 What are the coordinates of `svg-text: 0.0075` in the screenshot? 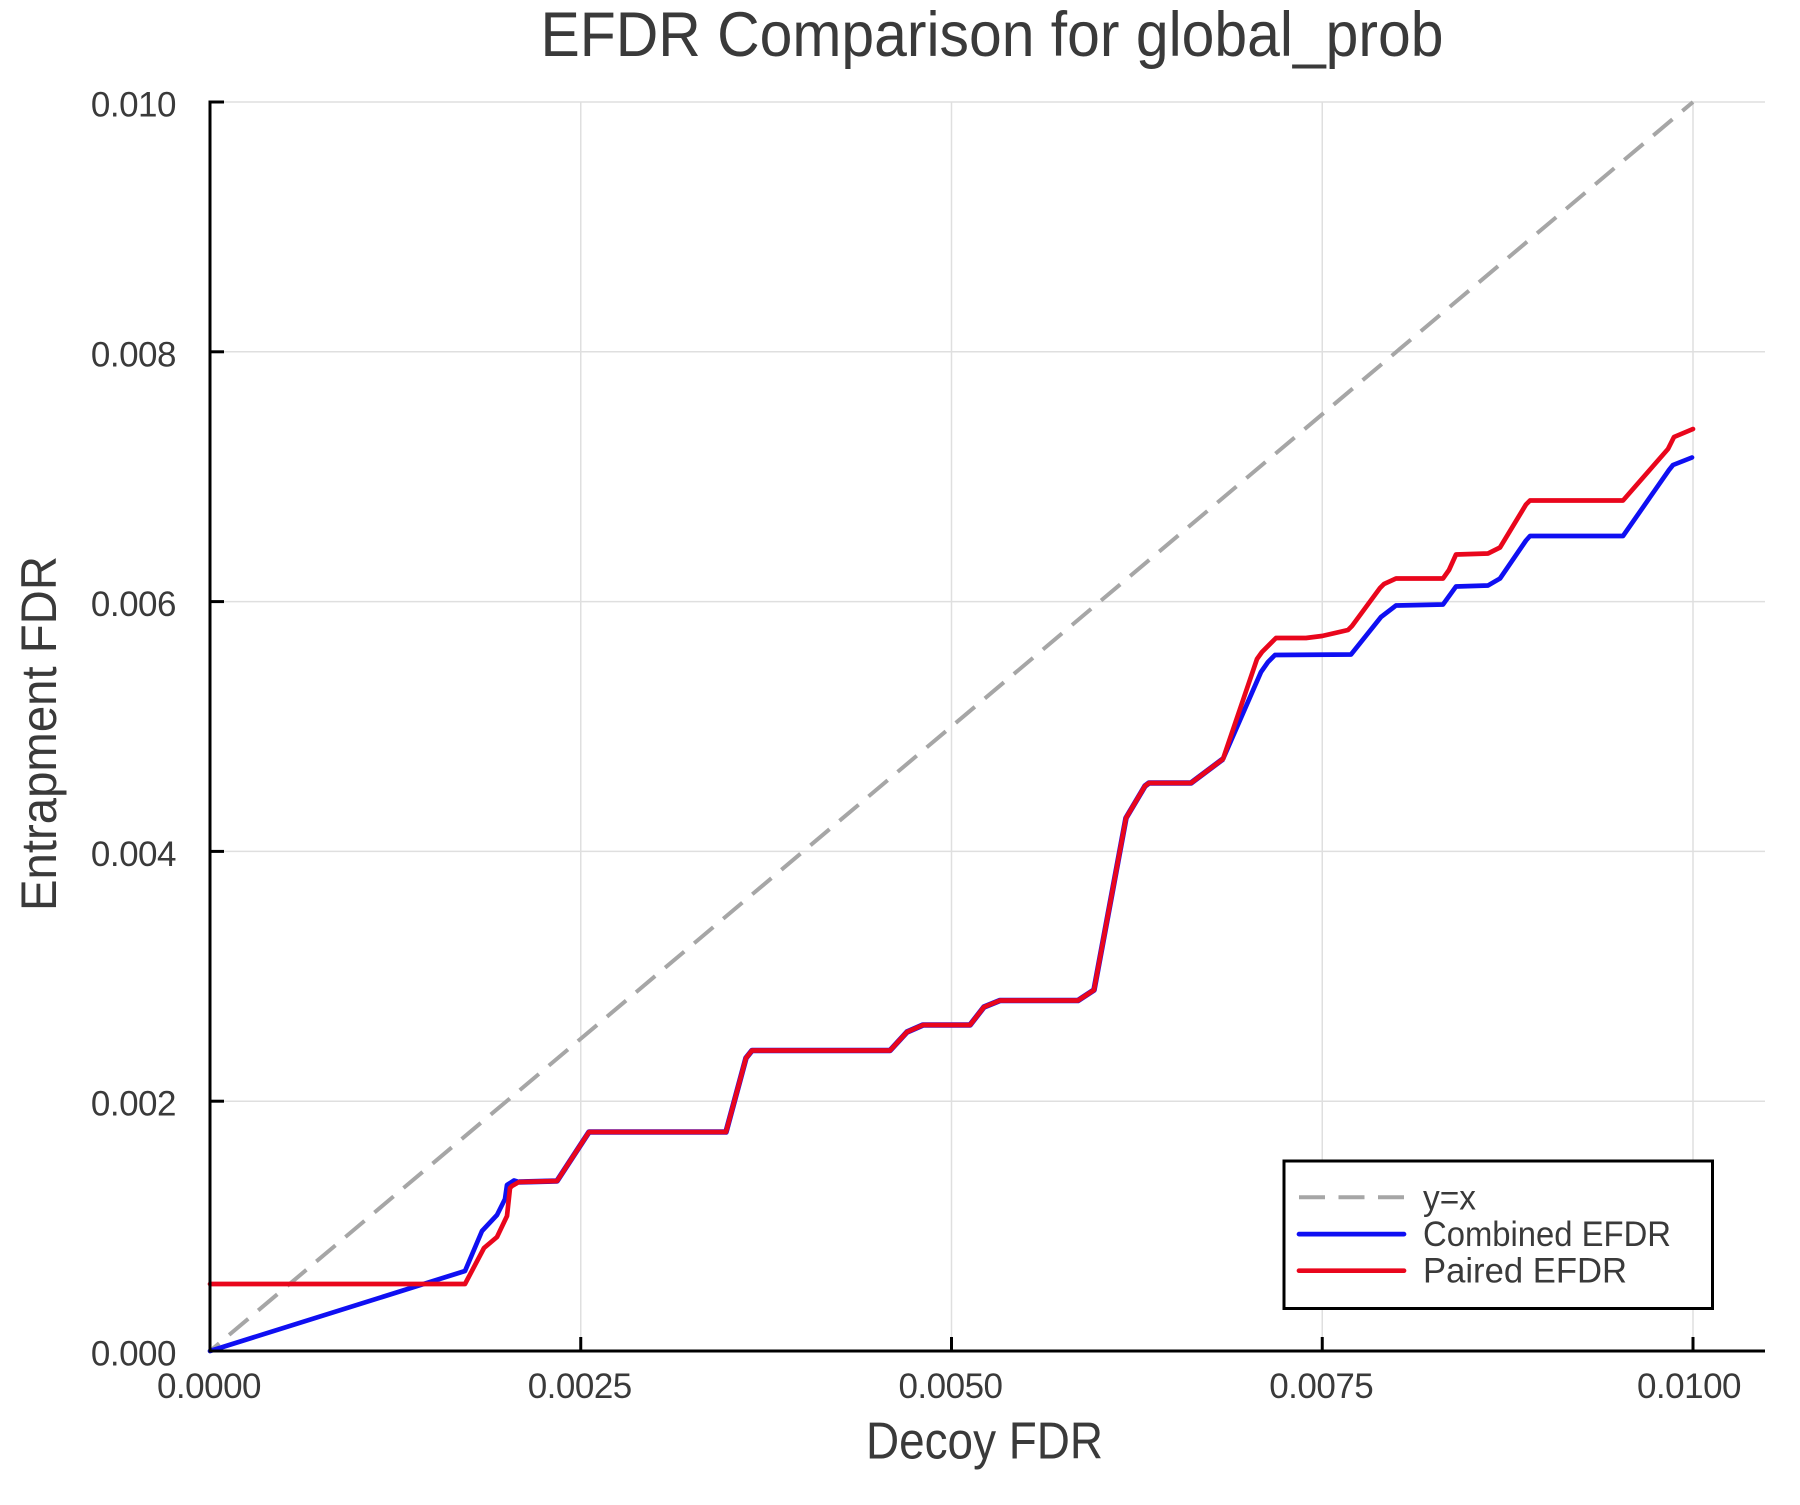 It's located at (1321, 1386).